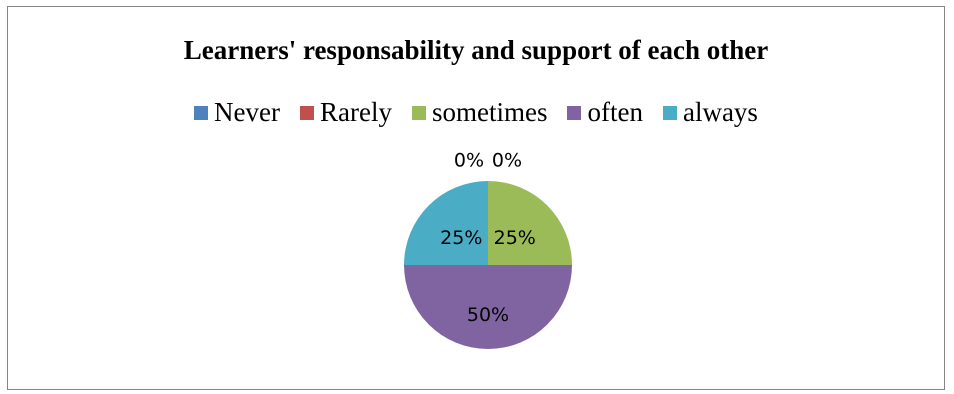 Image resolution: width=954 pixels, height=394 pixels. Describe the element at coordinates (515, 238) in the screenshot. I see `data-label-sometimes: 25%` at that location.